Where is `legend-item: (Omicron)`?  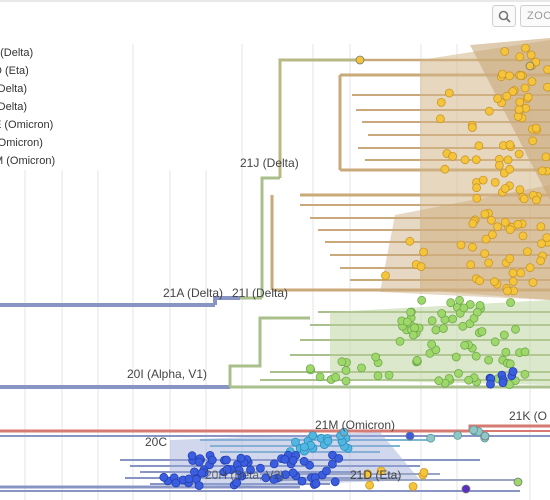
legend-item: (Omicron) is located at coordinates (21, 143).